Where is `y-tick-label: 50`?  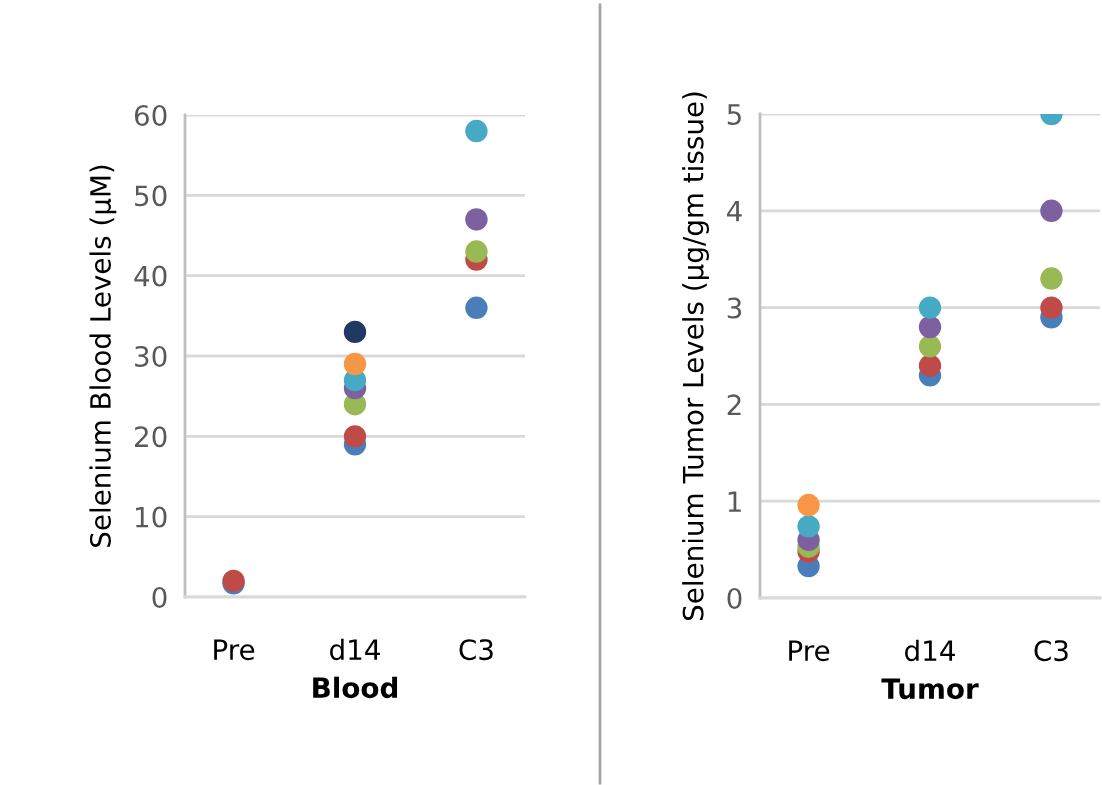
y-tick-label: 50 is located at coordinates (151, 196).